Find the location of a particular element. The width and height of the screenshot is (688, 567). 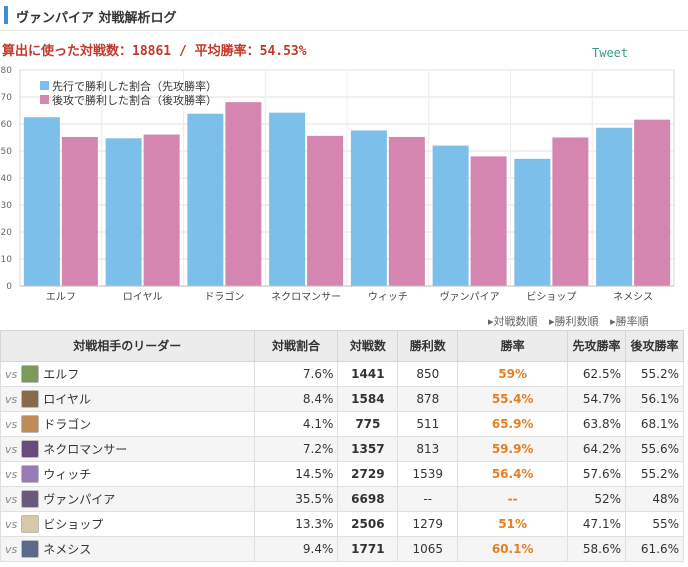

first-rate-cell: 54.7% is located at coordinates (596, 399).